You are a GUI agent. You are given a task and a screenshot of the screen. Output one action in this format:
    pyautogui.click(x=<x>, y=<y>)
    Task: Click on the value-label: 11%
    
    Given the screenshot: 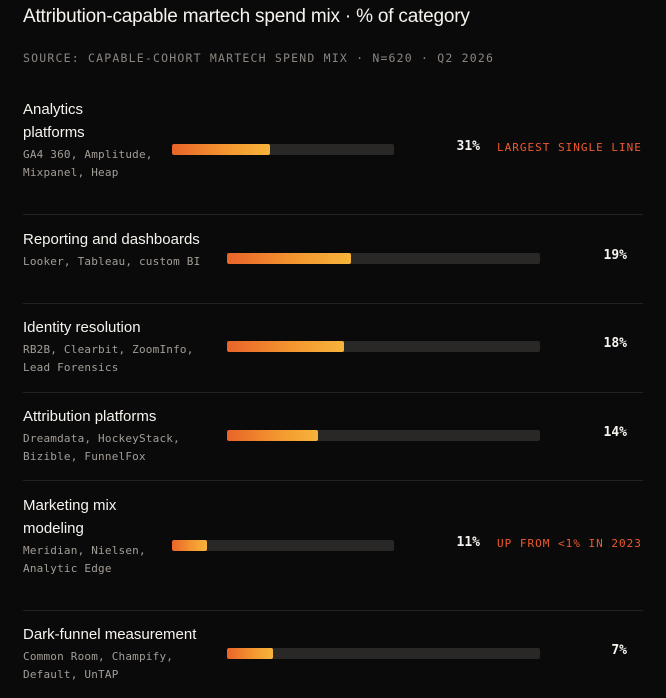 What is the action you would take?
    pyautogui.click(x=468, y=542)
    